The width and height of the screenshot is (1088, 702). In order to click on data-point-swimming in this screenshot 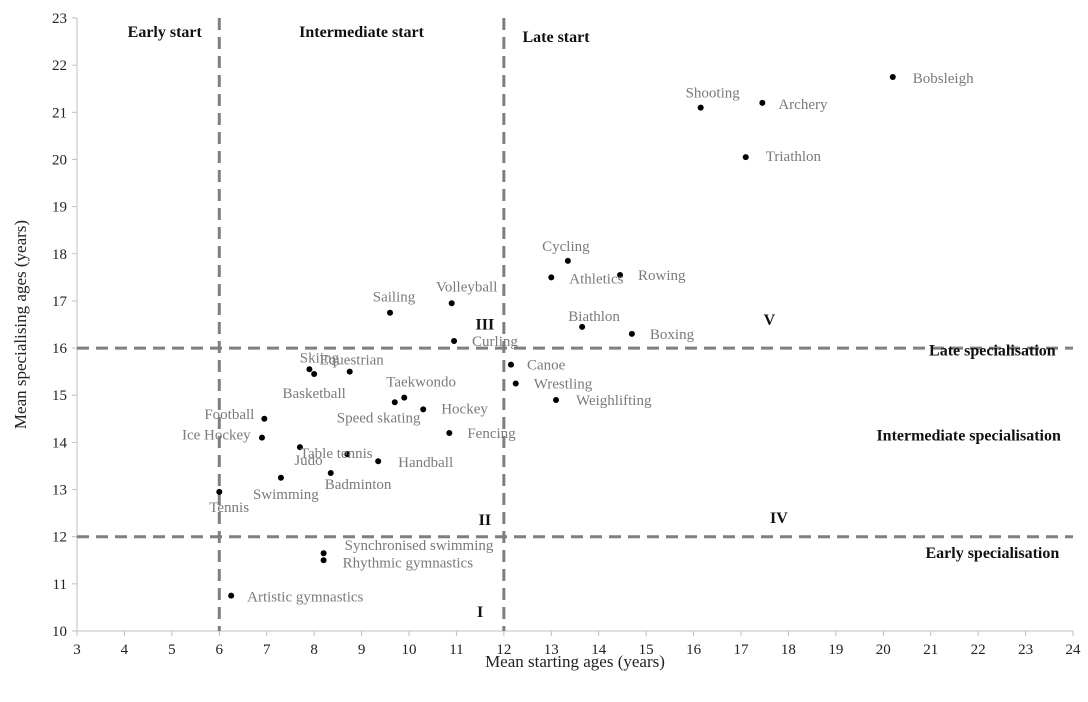, I will do `click(280, 477)`.